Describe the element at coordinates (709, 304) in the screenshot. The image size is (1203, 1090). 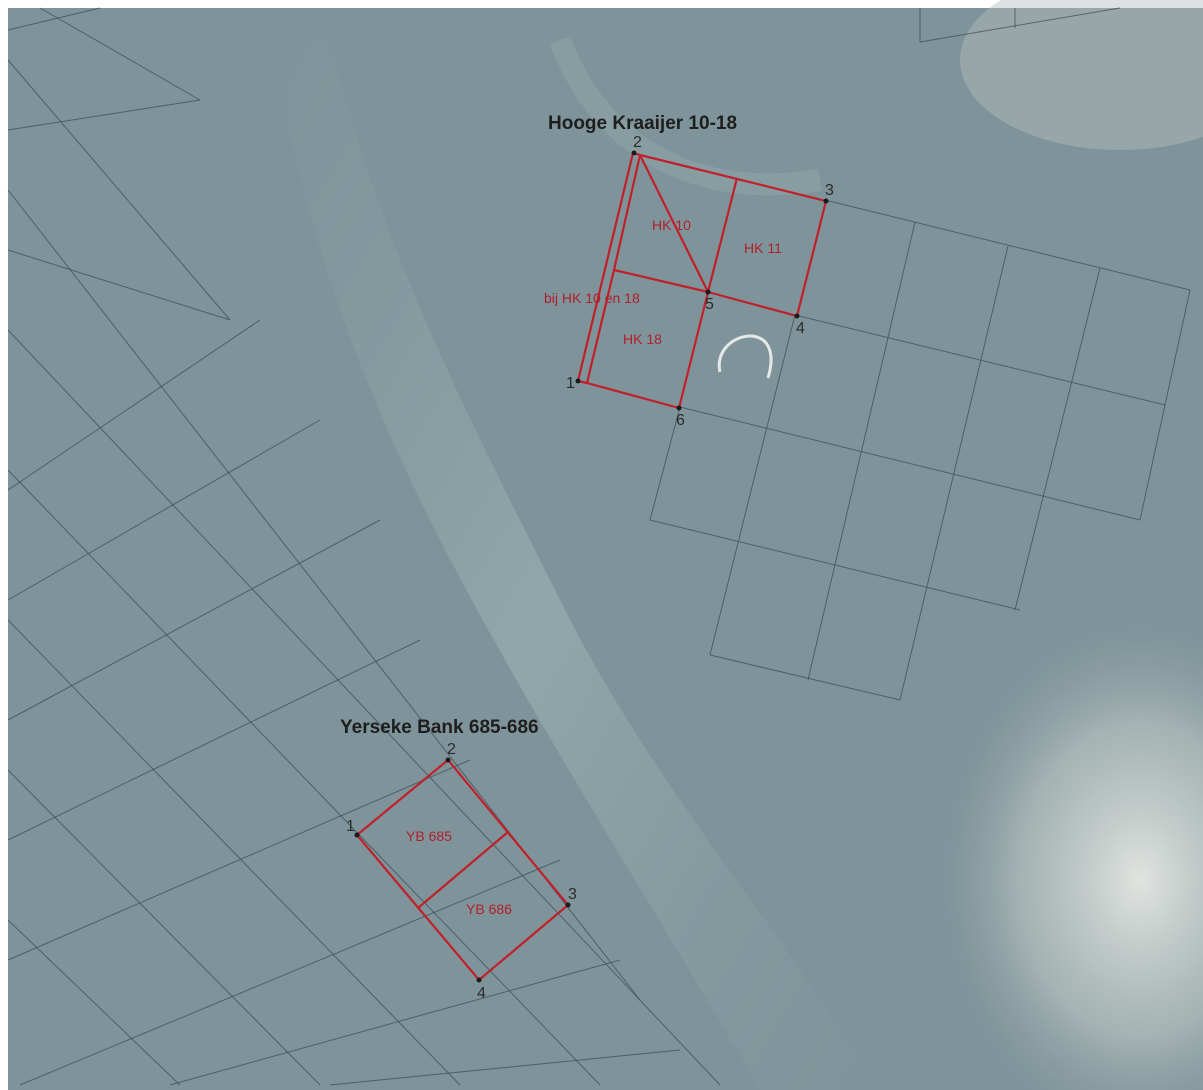
I see `point-label-hk-5: 5` at that location.